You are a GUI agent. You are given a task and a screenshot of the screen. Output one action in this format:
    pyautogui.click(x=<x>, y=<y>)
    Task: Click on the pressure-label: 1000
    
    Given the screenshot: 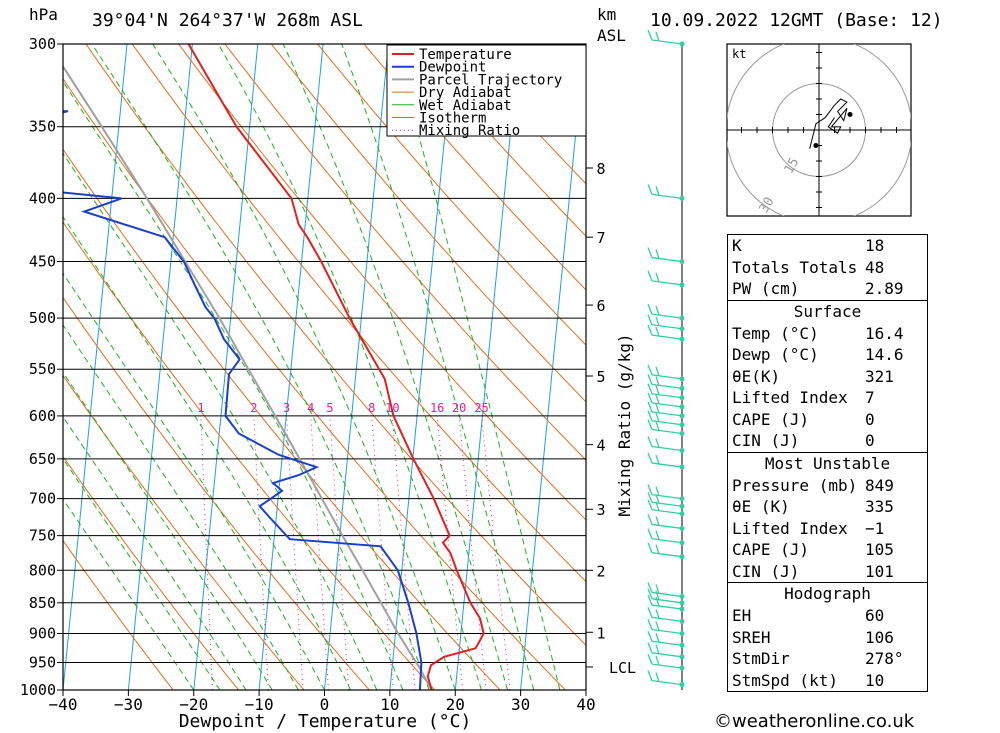 What is the action you would take?
    pyautogui.click(x=38, y=690)
    